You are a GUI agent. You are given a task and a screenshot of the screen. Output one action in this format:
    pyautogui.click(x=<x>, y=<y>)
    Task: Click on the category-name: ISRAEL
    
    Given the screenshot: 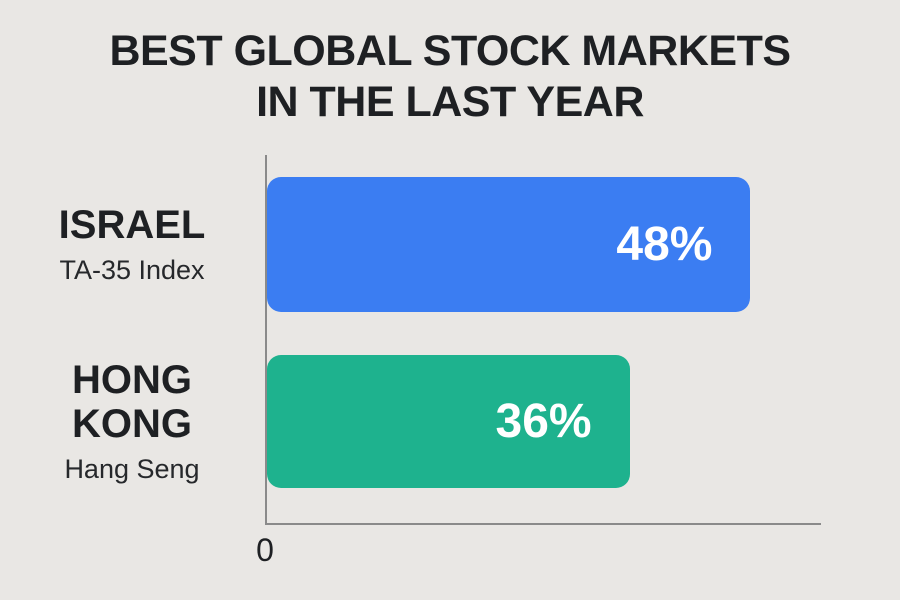 What is the action you would take?
    pyautogui.click(x=132, y=225)
    